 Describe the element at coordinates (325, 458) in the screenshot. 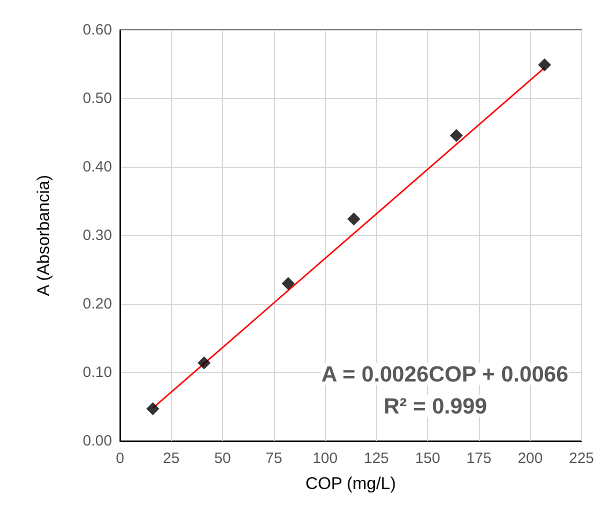

I see `x-tick-label: 100` at that location.